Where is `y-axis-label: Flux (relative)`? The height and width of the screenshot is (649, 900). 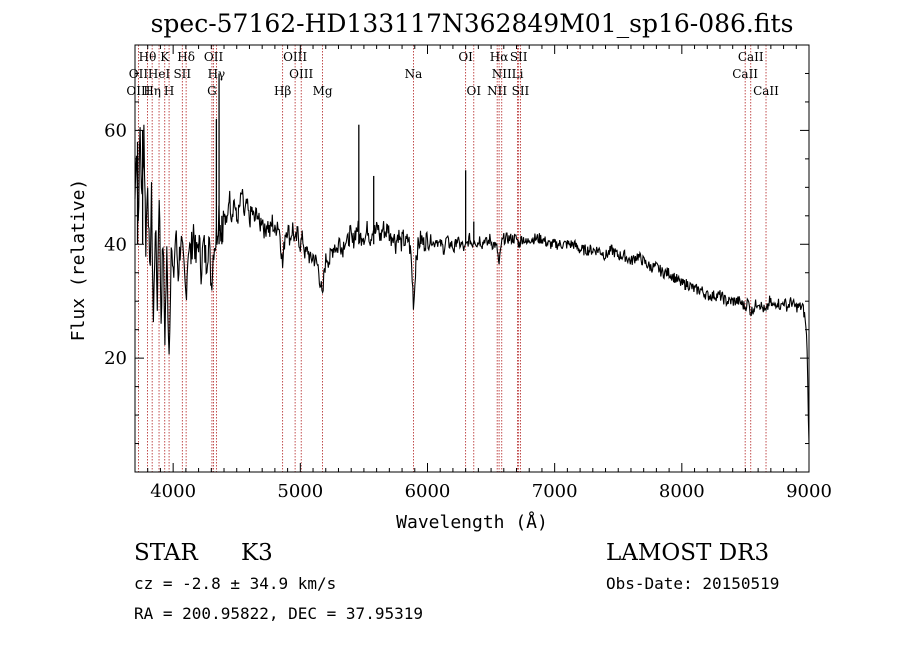 y-axis-label: Flux (relative) is located at coordinates (78, 260).